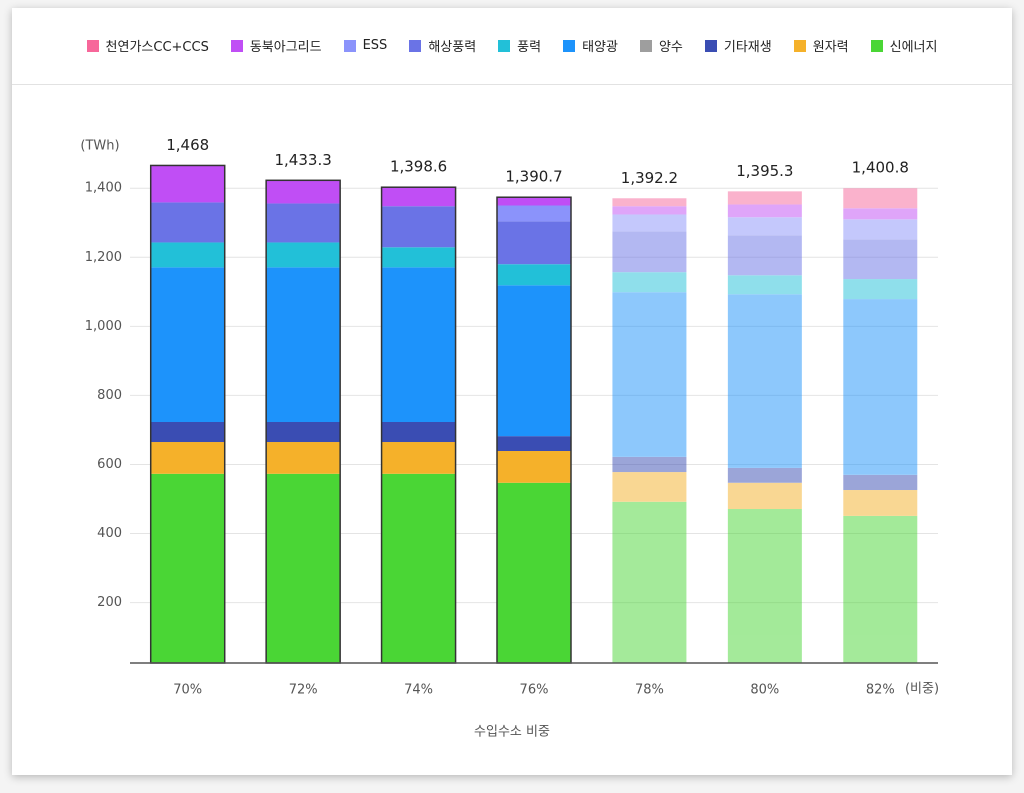 The image size is (1024, 793). I want to click on total-label: 1,392.2, so click(649, 178).